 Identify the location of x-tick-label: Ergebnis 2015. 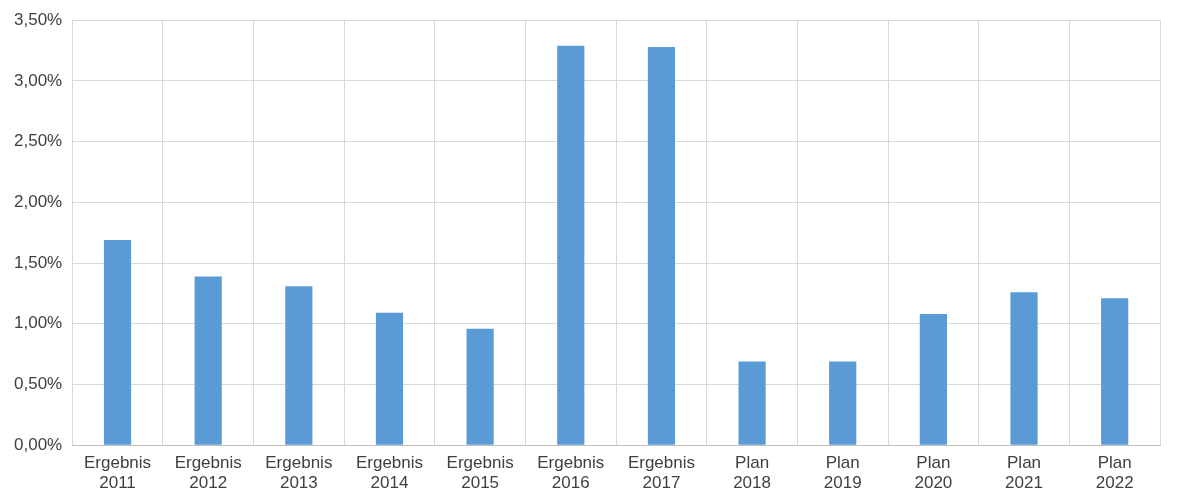
(480, 473).